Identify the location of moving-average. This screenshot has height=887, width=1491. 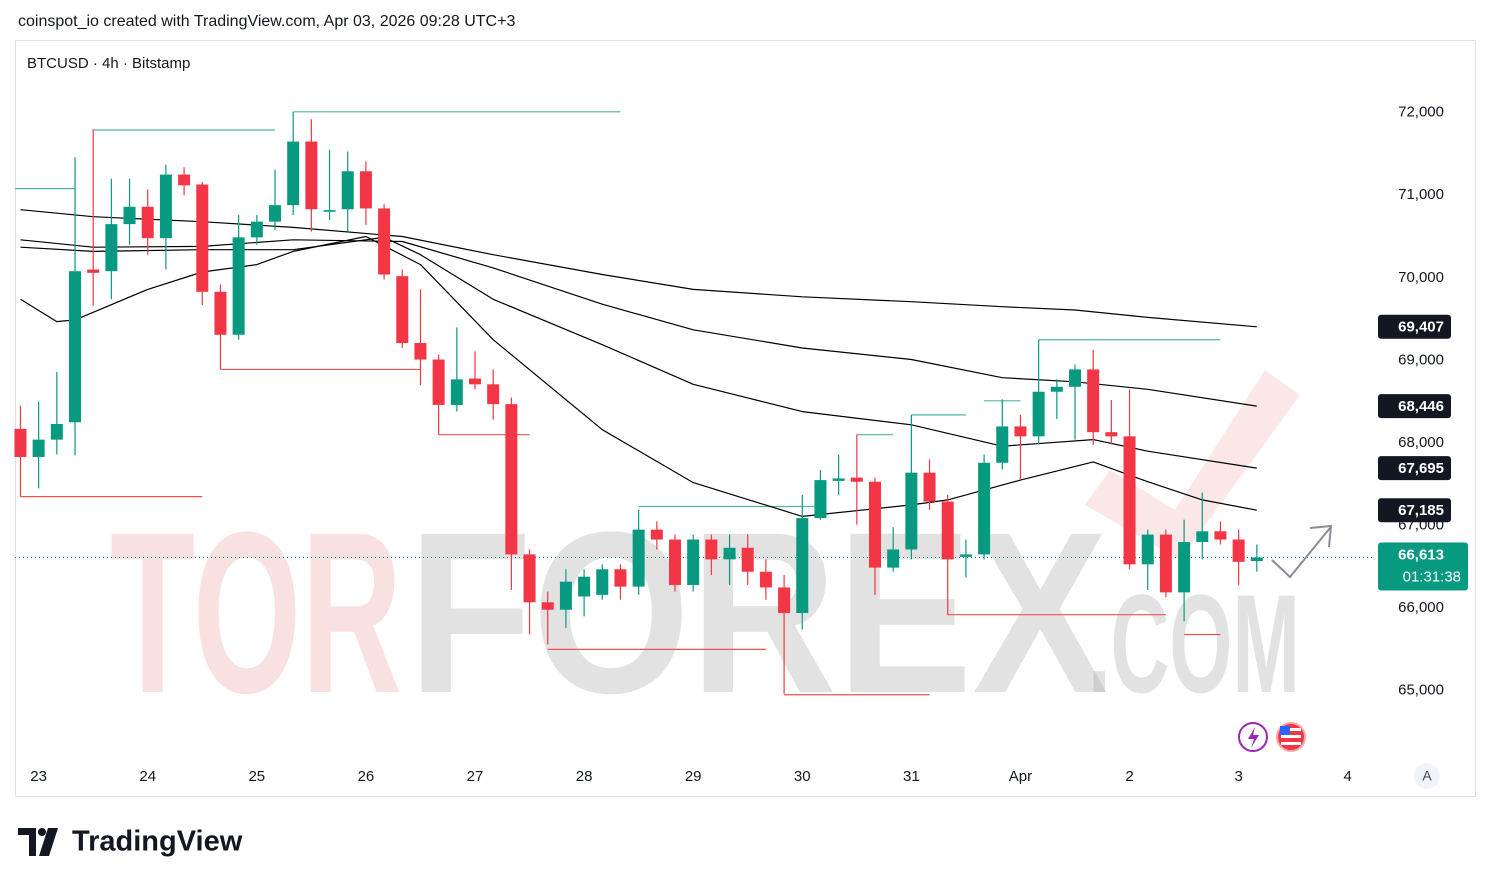
(638, 268).